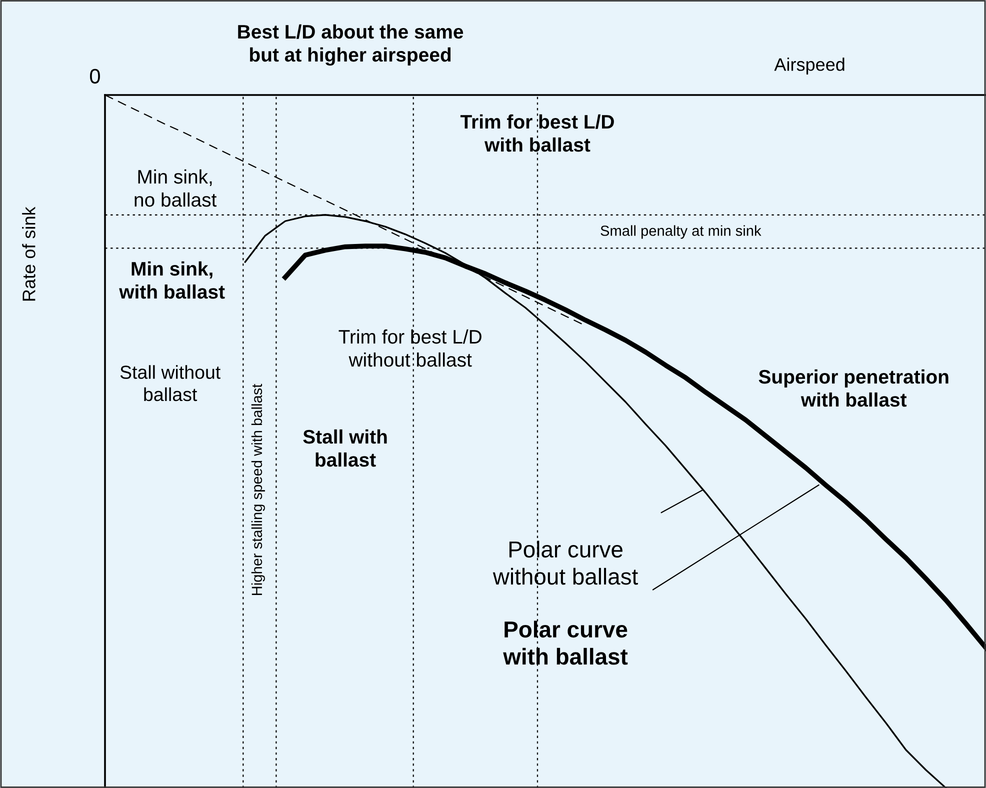 This screenshot has height=788, width=986. What do you see at coordinates (809, 66) in the screenshot?
I see `x-axis-title: Airspeed` at bounding box center [809, 66].